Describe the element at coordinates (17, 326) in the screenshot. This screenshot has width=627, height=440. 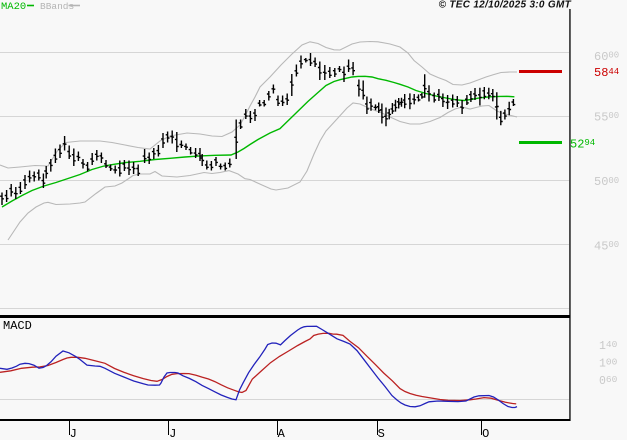
I see `svg-text: MACD` at that location.